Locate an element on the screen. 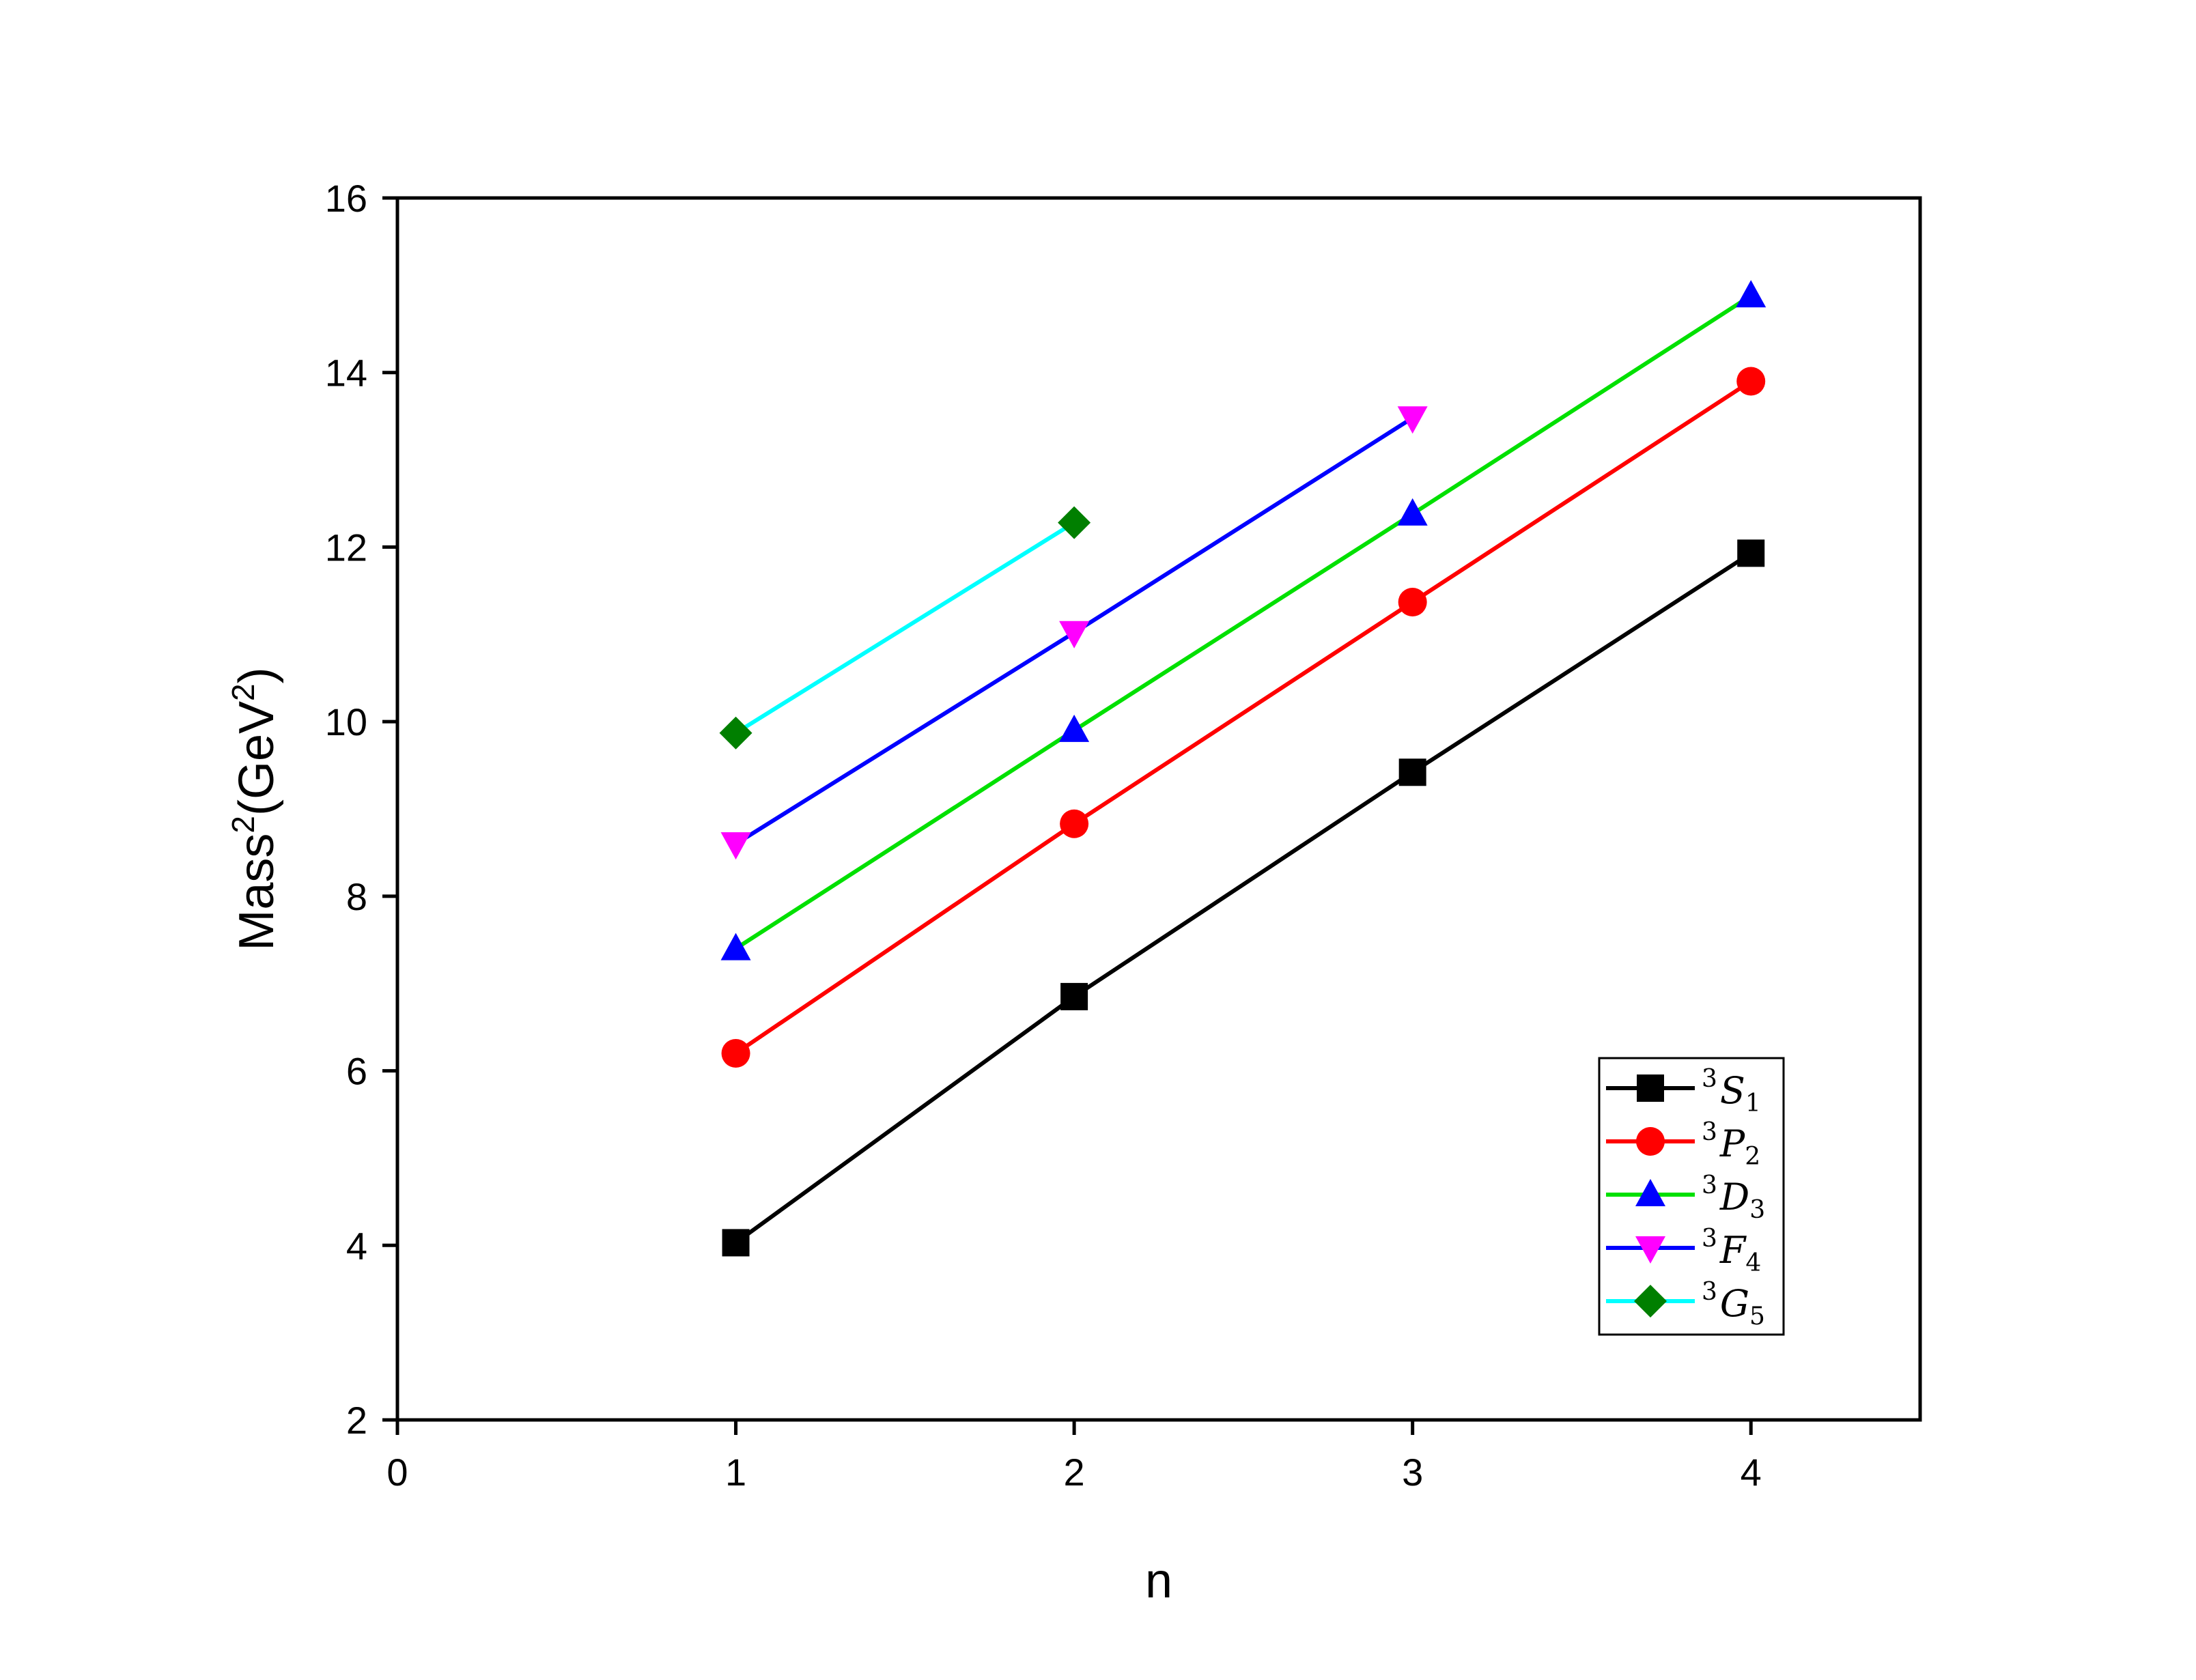 Image resolution: width=2196 pixels, height=1680 pixels. legend-label: 3P2 is located at coordinates (1731, 1144).